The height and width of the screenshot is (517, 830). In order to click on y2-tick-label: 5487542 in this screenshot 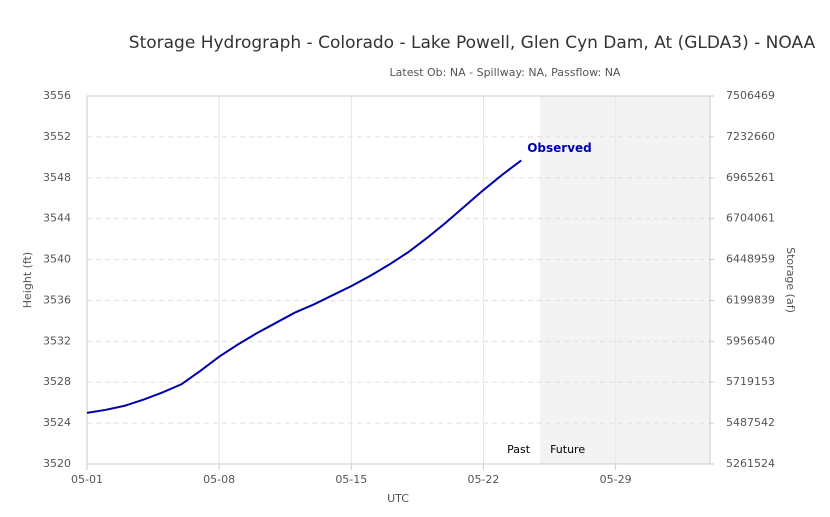, I will do `click(750, 422)`.